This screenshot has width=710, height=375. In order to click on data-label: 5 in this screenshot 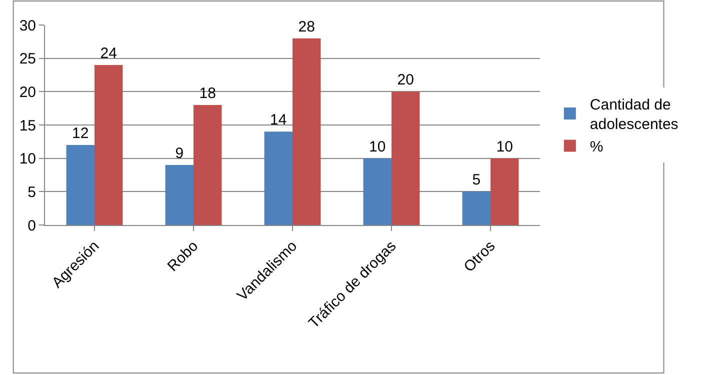, I will do `click(476, 180)`.